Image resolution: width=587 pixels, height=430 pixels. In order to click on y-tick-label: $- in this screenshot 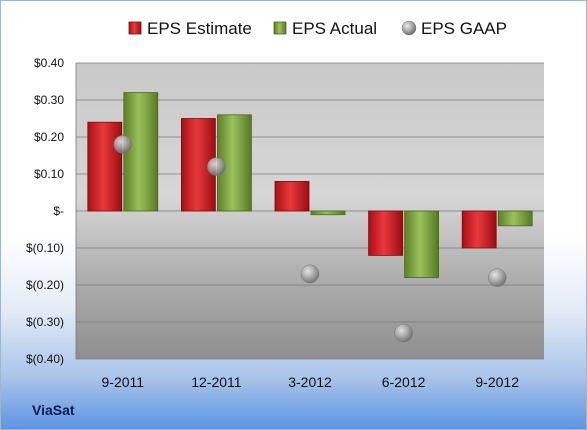, I will do `click(58, 211)`.